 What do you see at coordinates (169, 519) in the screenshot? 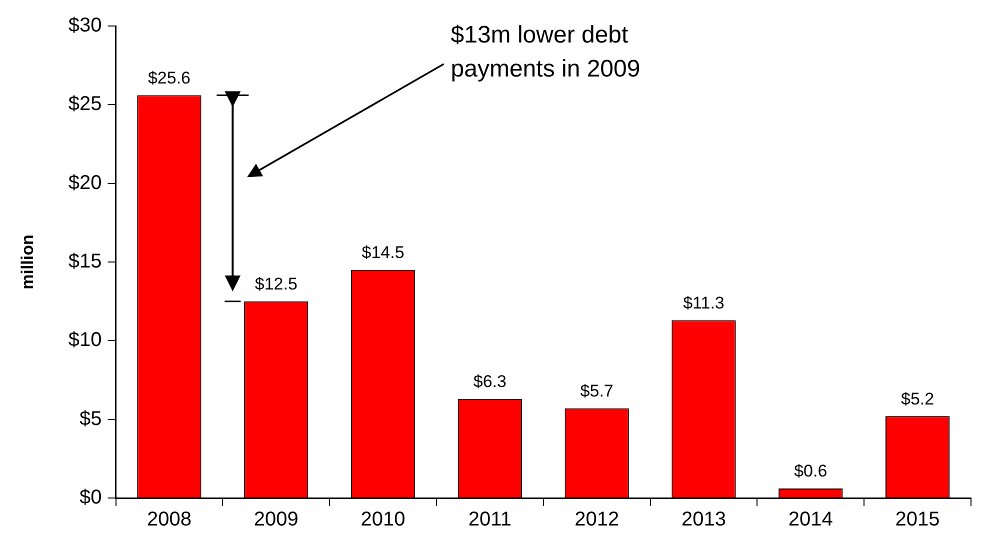
I see `x-tick-label: 2008` at bounding box center [169, 519].